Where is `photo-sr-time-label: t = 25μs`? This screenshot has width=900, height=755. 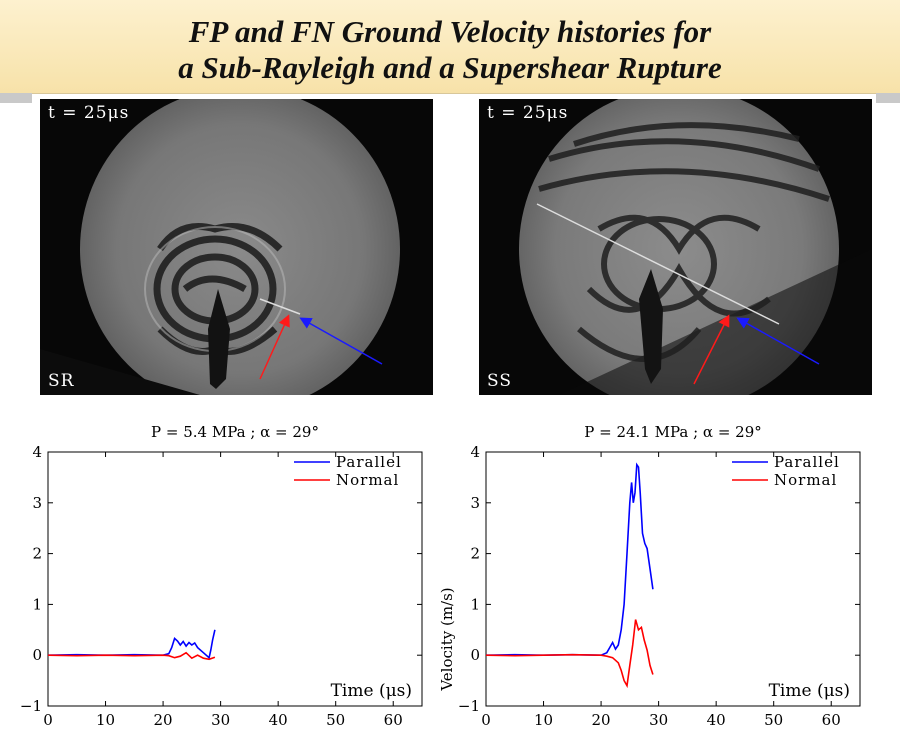
photo-sr-time-label: t = 25μs is located at coordinates (89, 113).